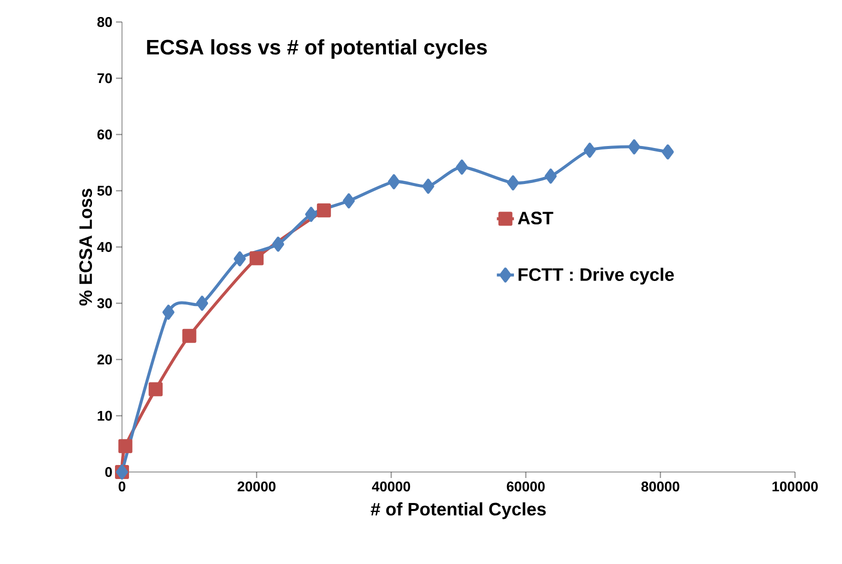 The width and height of the screenshot is (842, 564). What do you see at coordinates (104, 191) in the screenshot?
I see `y-tick-label: 50` at bounding box center [104, 191].